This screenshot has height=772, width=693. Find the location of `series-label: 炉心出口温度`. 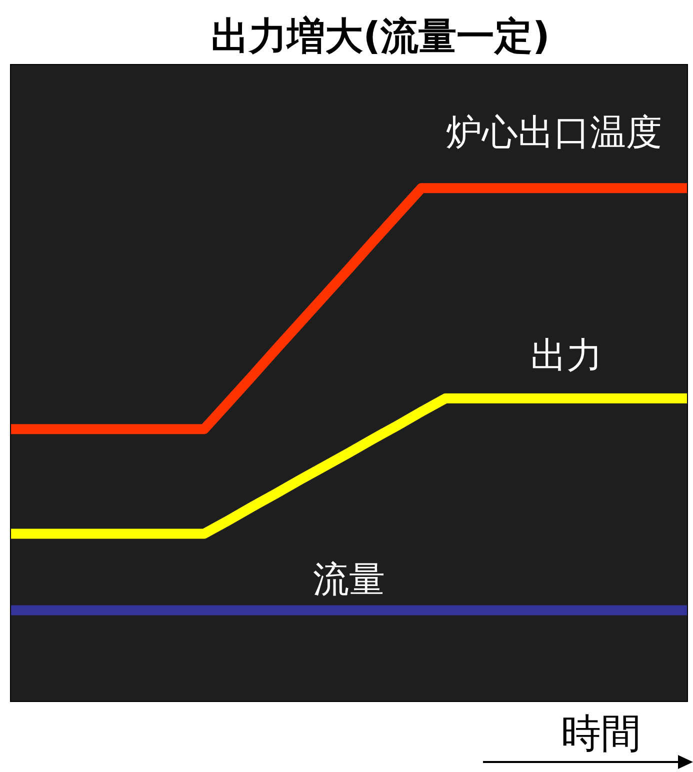

series-label: 炉心出口温度 is located at coordinates (554, 134).